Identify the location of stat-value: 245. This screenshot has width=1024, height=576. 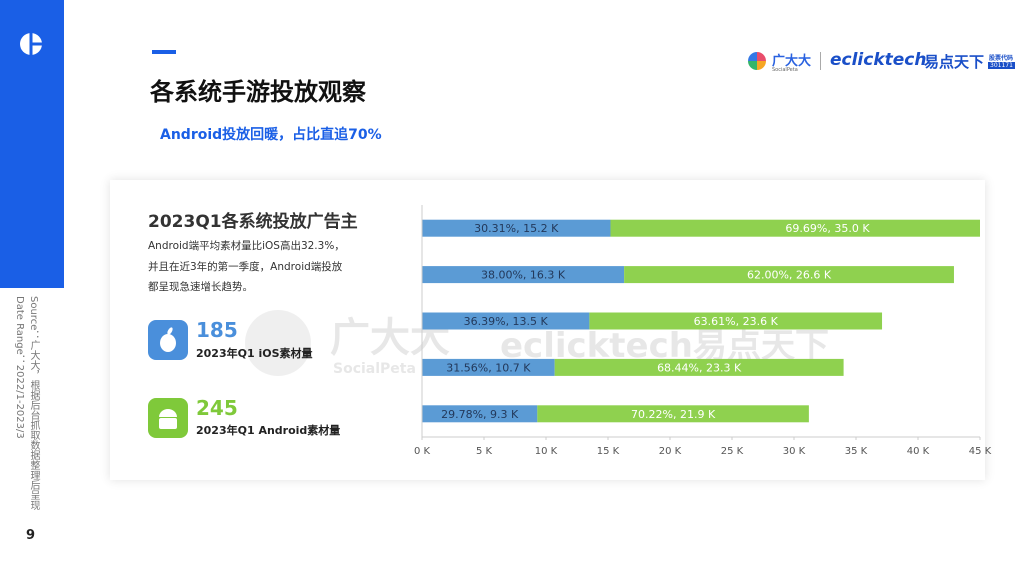
(217, 408).